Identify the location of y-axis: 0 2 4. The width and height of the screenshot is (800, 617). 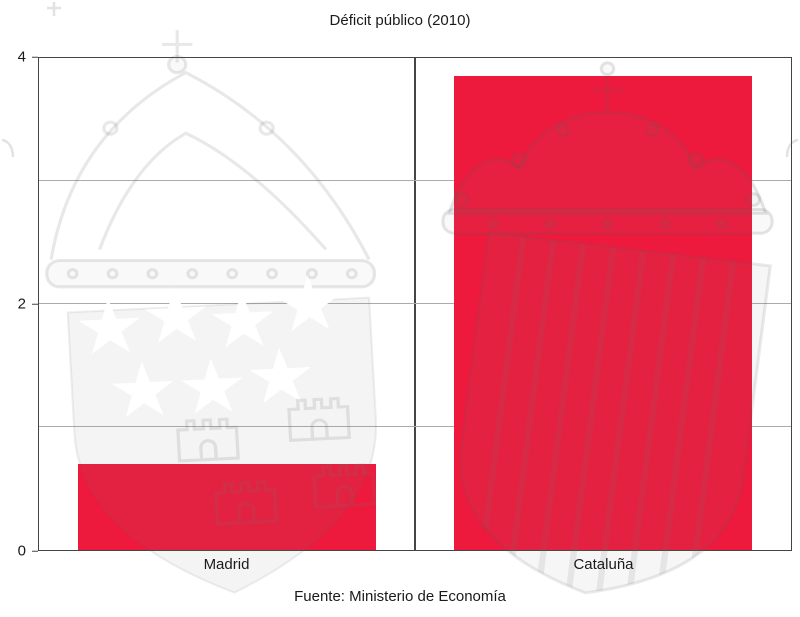
(21, 304).